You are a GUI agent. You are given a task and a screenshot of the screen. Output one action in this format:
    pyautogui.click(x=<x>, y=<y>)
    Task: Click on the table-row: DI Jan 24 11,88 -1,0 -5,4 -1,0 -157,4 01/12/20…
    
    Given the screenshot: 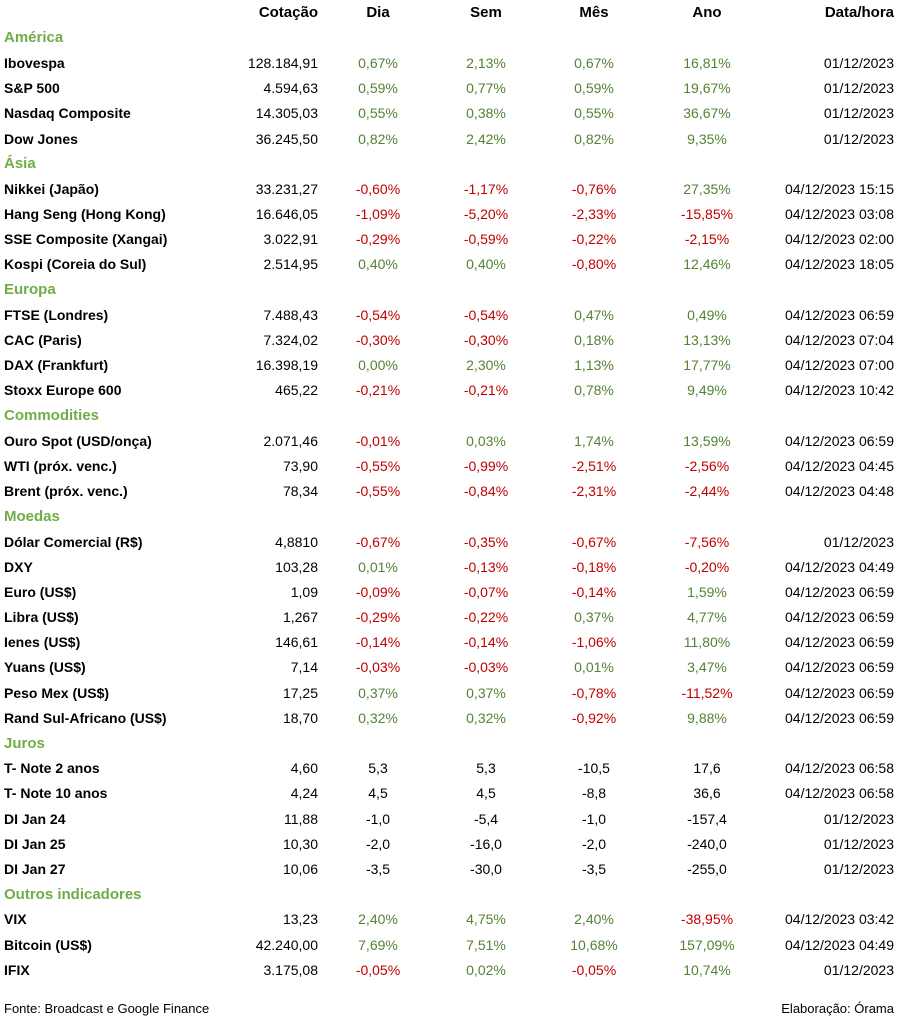 What is the action you would take?
    pyautogui.click(x=449, y=818)
    